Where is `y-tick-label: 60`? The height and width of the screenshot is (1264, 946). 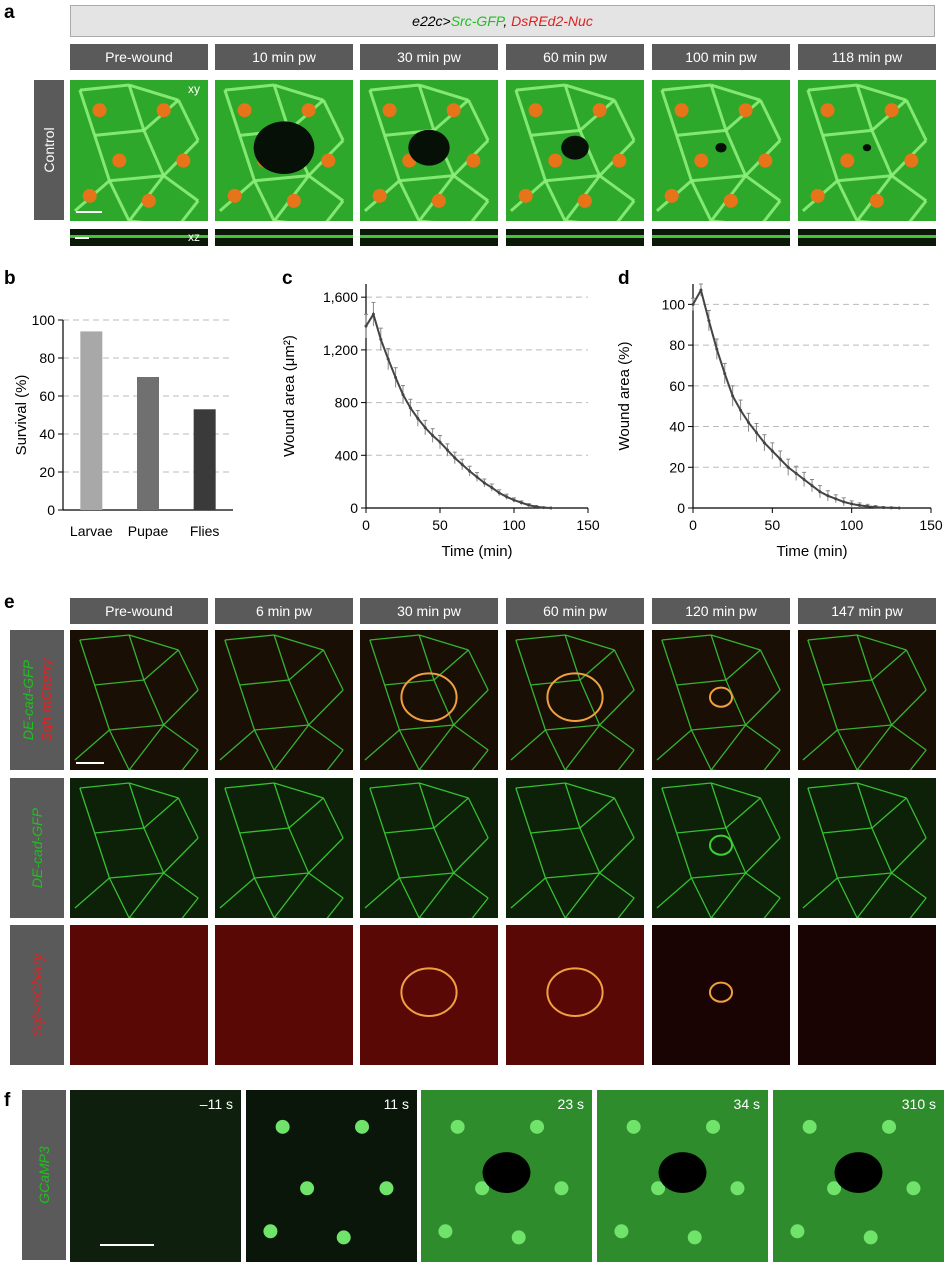 y-tick-label: 60 is located at coordinates (677, 386).